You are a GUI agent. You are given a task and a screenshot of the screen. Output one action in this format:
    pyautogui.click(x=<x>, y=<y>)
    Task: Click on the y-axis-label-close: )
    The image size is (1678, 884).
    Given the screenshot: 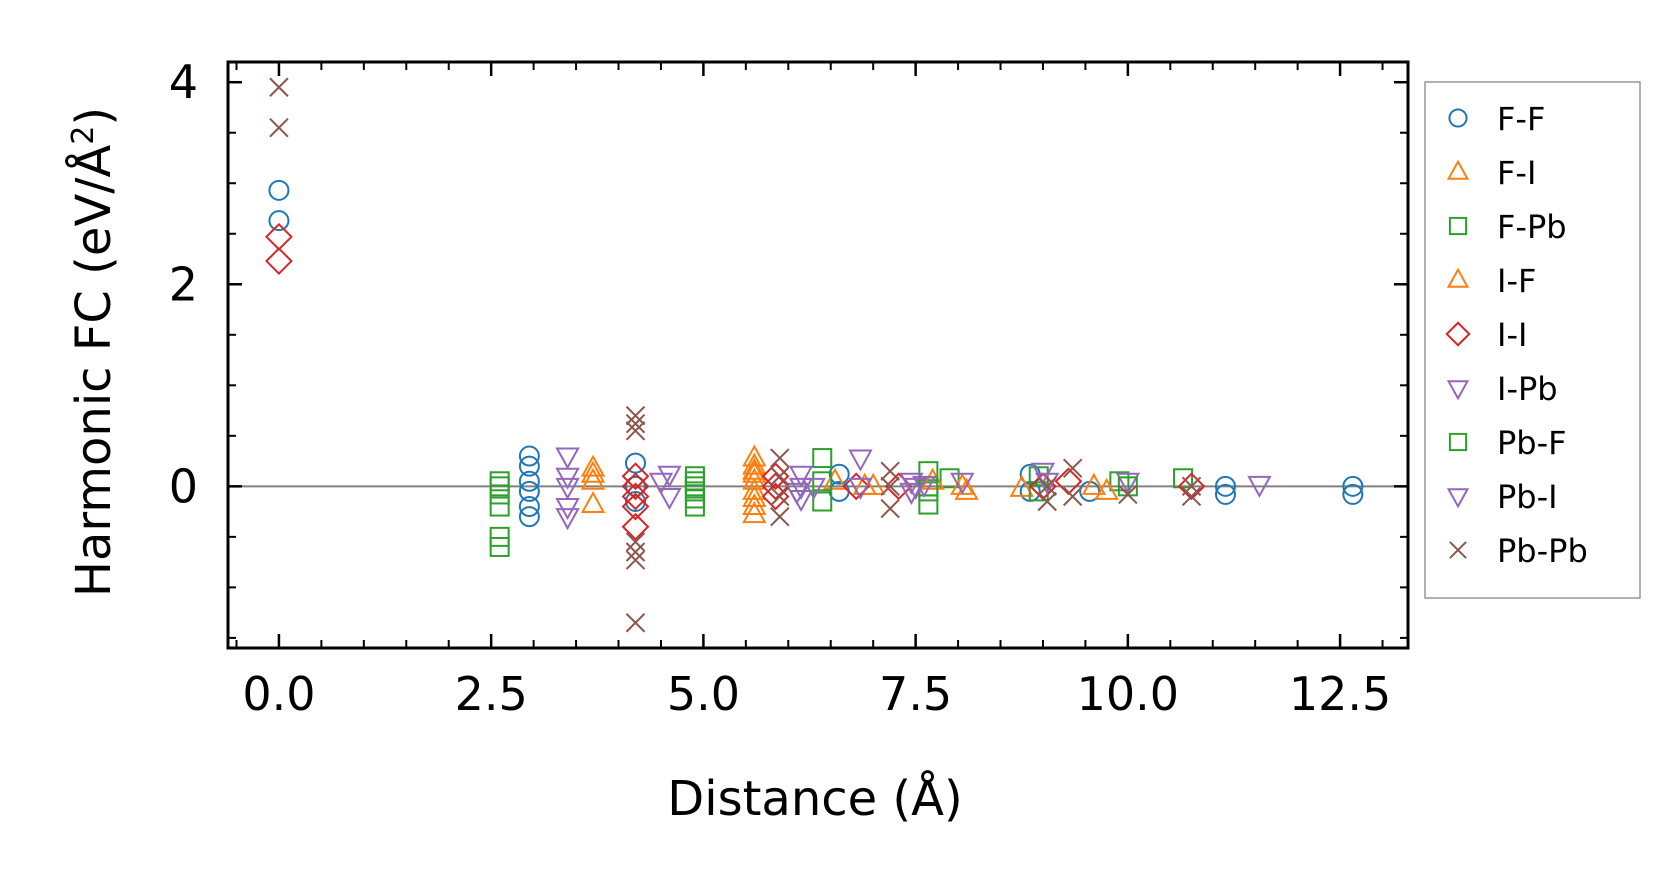 What is the action you would take?
    pyautogui.click(x=94, y=116)
    